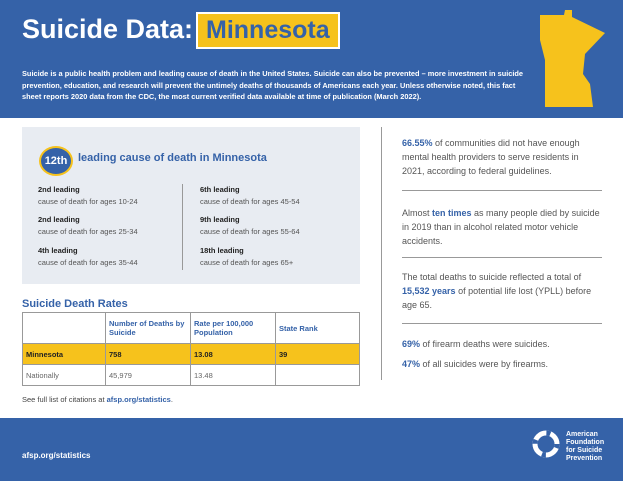 The width and height of the screenshot is (623, 481). What do you see at coordinates (485, 344) in the screenshot?
I see `fact-text: of firearm deaths were suicides.` at bounding box center [485, 344].